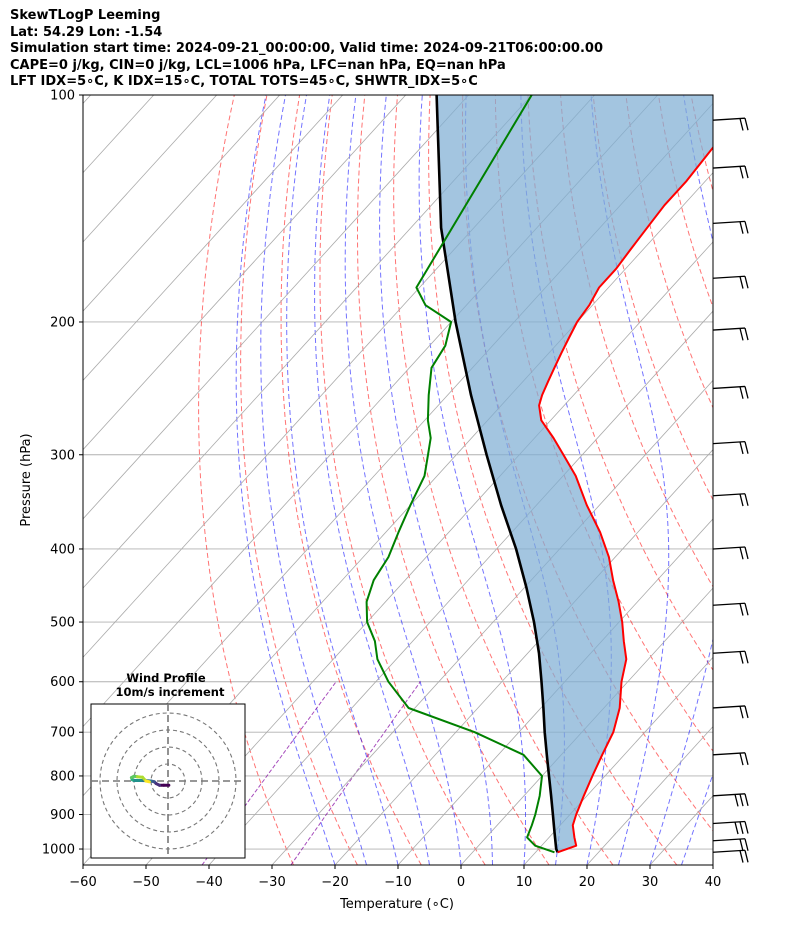  Describe the element at coordinates (166, 678) in the screenshot. I see `hodograph-title: Wind Profile` at that location.